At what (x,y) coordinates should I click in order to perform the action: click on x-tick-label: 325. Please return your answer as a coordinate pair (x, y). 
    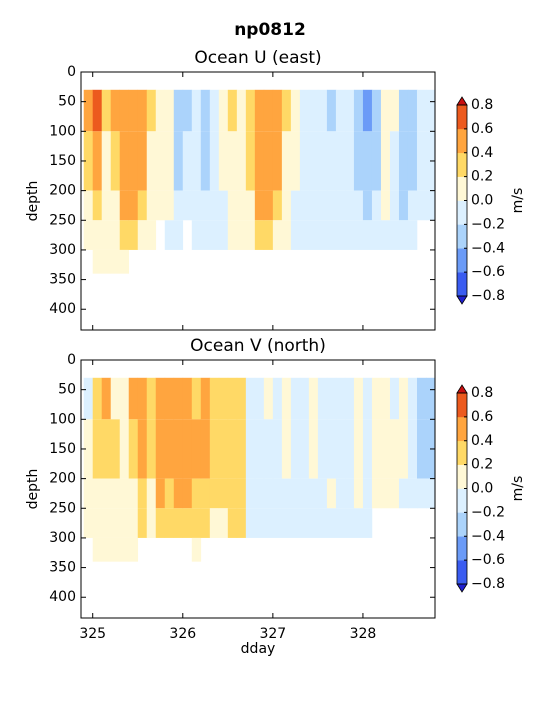
    Looking at the image, I should click on (92, 634).